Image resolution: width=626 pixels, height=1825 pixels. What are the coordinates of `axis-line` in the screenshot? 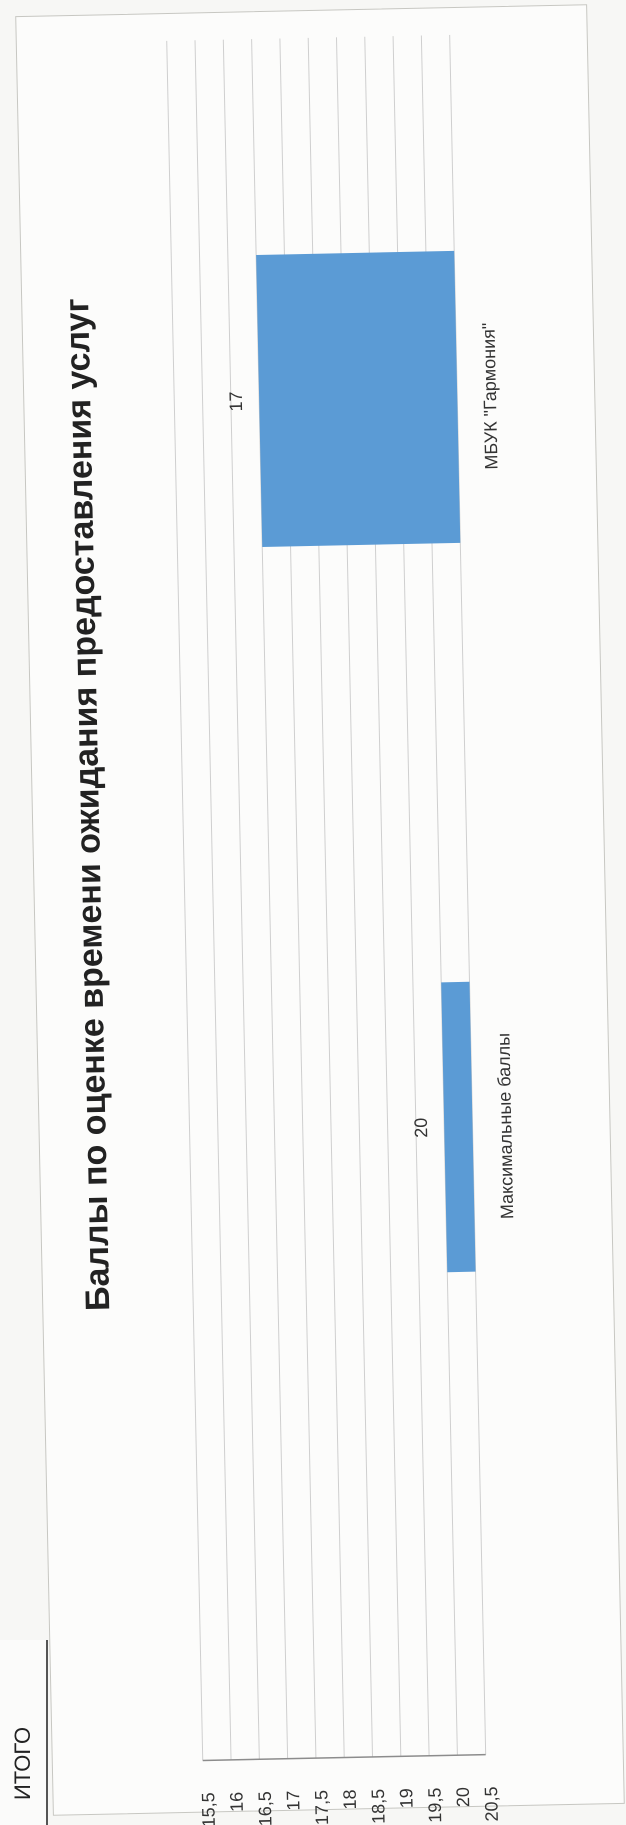 It's located at (344, 1757).